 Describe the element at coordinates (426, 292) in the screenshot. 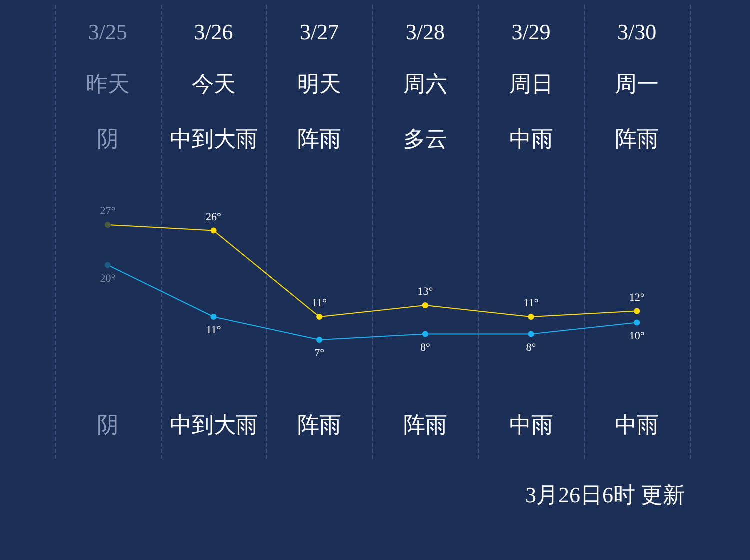

I see `data-label: 13°` at that location.